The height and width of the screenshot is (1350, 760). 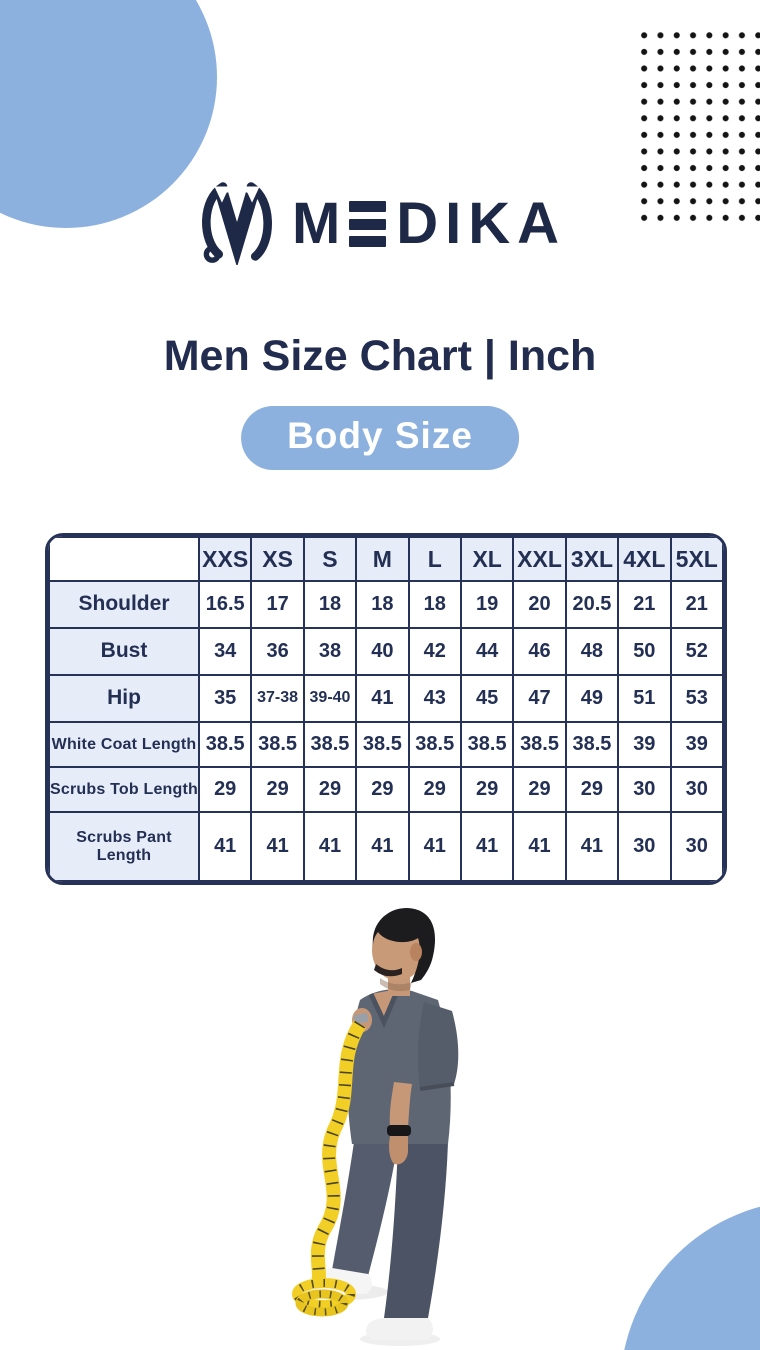 I want to click on size-cell: 20.5, so click(x=592, y=604).